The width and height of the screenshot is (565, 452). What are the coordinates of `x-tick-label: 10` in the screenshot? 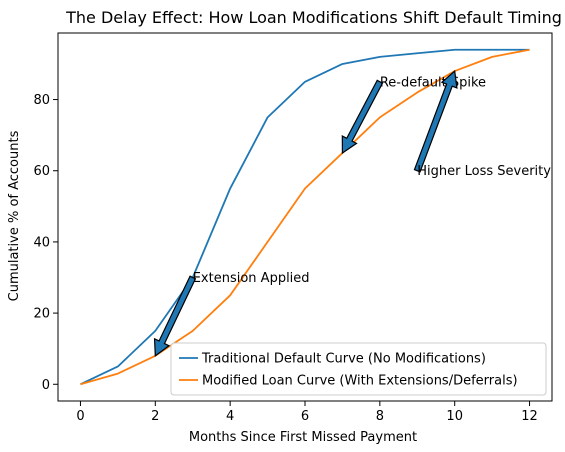 It's located at (454, 416).